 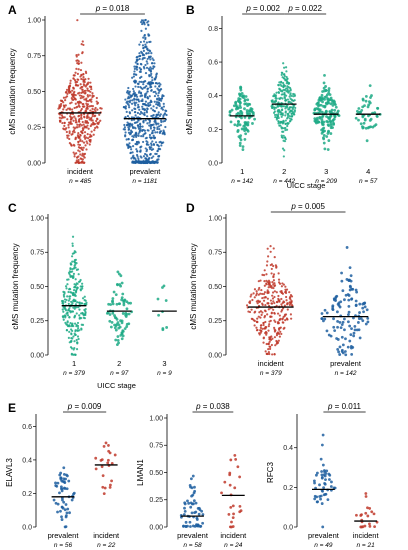 What do you see at coordinates (164, 363) in the screenshot?
I see `x-category-label: 3` at bounding box center [164, 363].